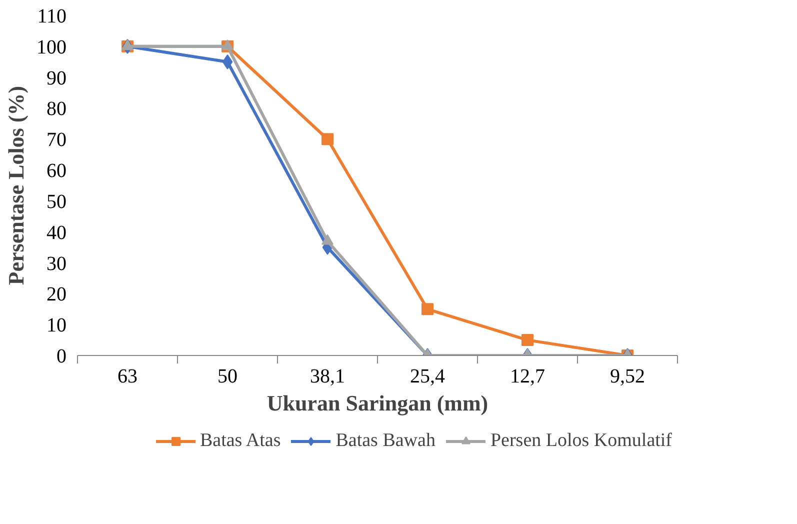  Describe the element at coordinates (527, 377) in the screenshot. I see `x-tick-label: 12,7` at that location.